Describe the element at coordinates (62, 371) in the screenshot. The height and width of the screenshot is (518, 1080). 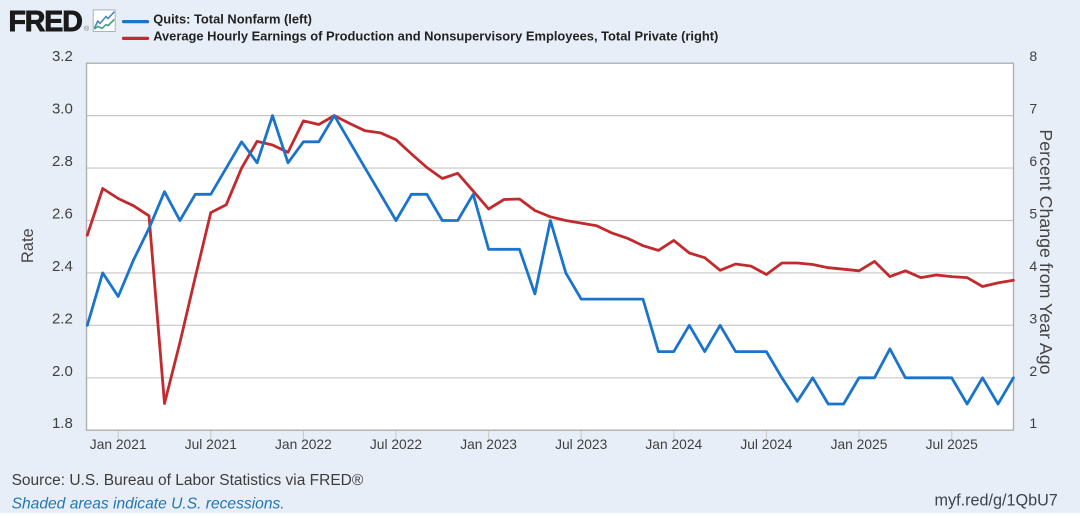
I see `svg-text: 2.0` at that location.